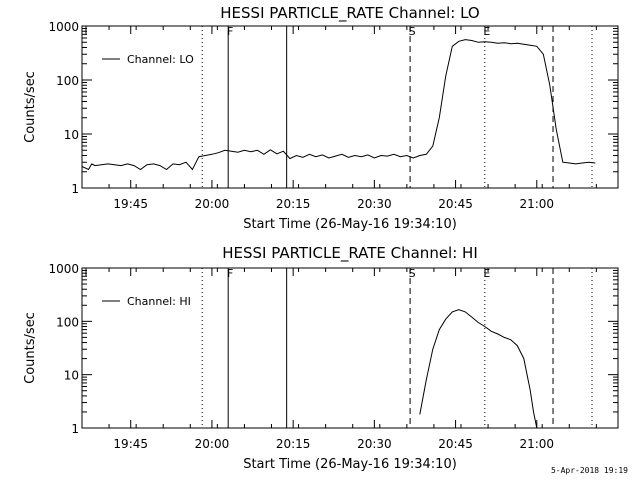 The width and height of the screenshot is (640, 480). Describe the element at coordinates (350, 253) in the screenshot. I see `p2-chart-title: HESSI PARTICLE_RATE Channel: HI` at that location.